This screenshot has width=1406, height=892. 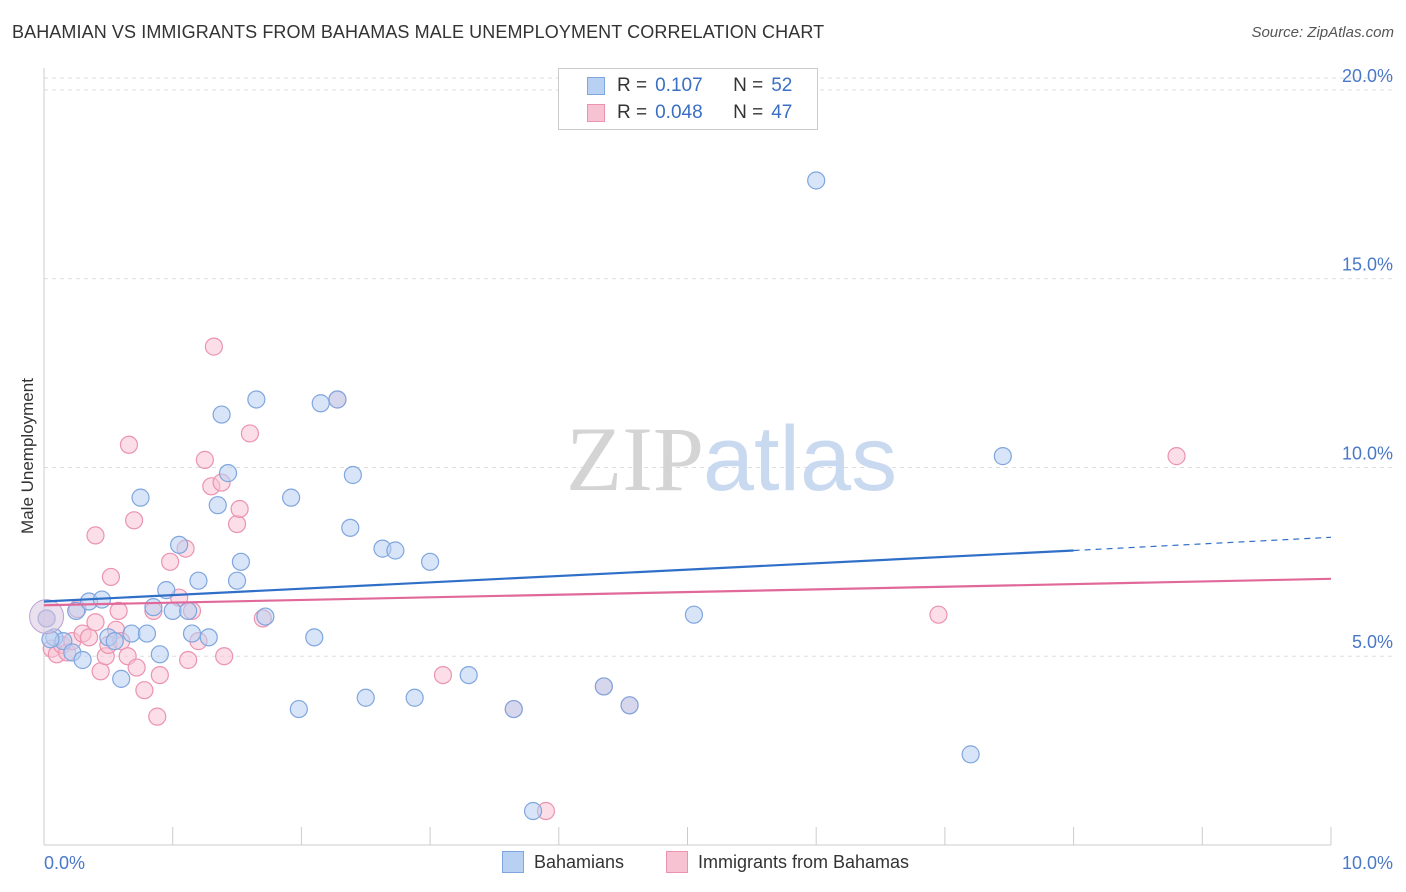 I want to click on y-tick-label: 5.0%, so click(x=1372, y=642).